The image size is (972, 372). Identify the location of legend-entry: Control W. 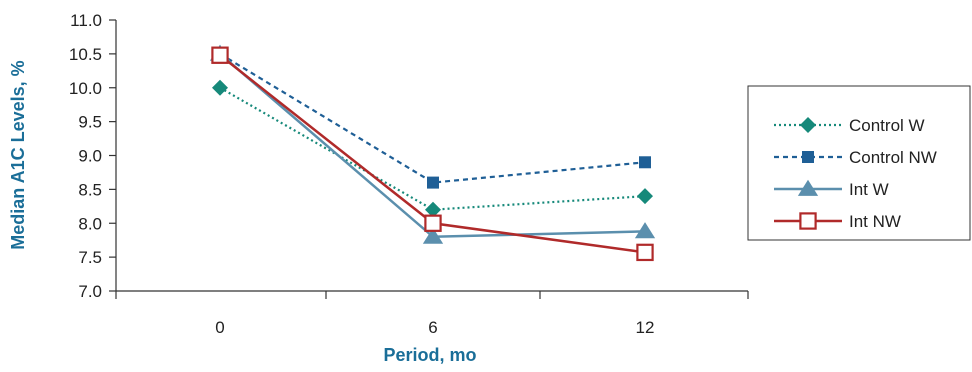
(849, 125).